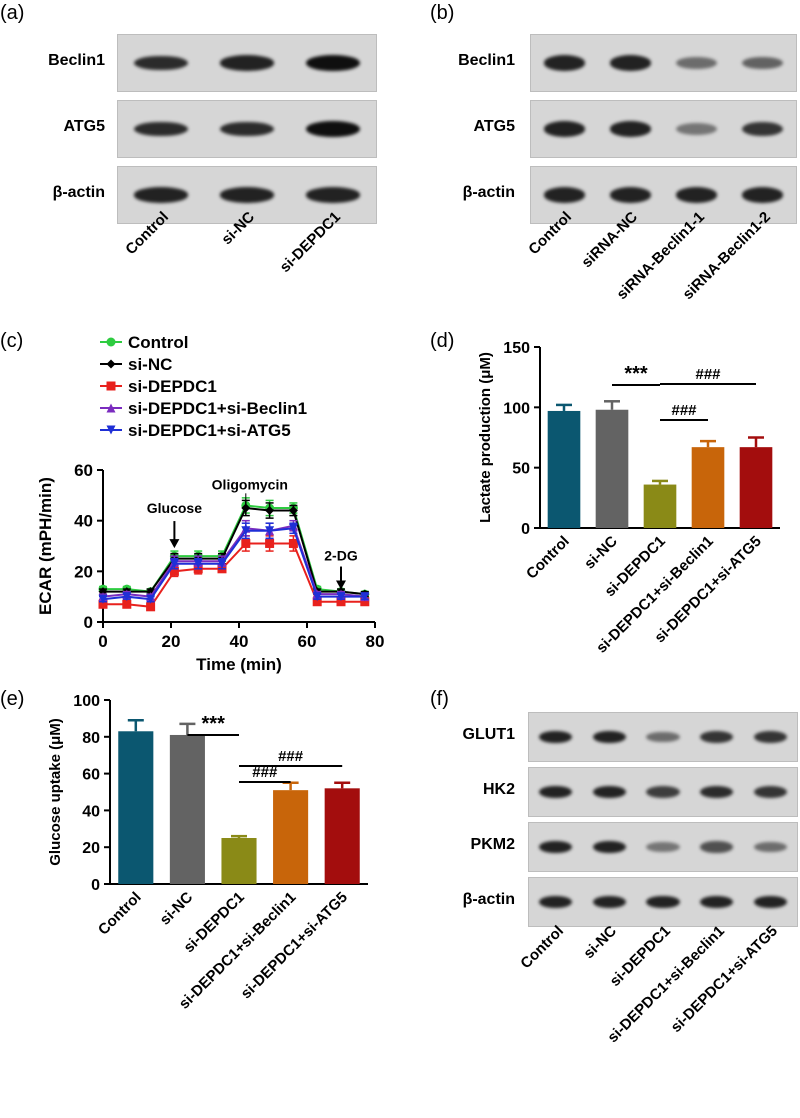 The height and width of the screenshot is (1118, 800). I want to click on y-axis-title: ECAR (mPH/min), so click(45, 546).